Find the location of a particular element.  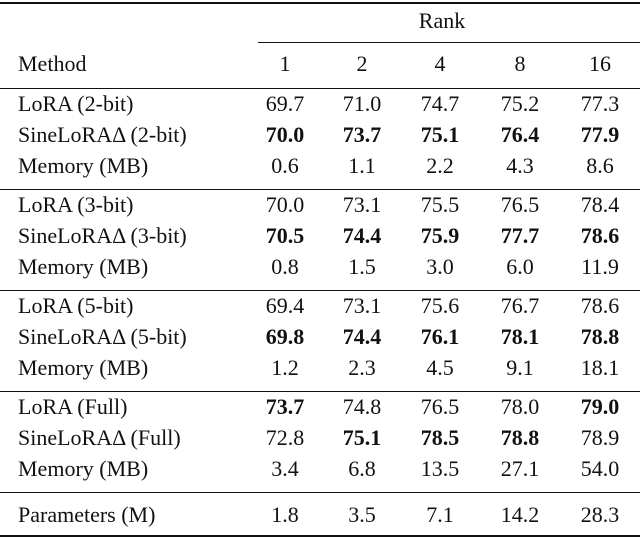

value-cell: 54.0 is located at coordinates (600, 468).